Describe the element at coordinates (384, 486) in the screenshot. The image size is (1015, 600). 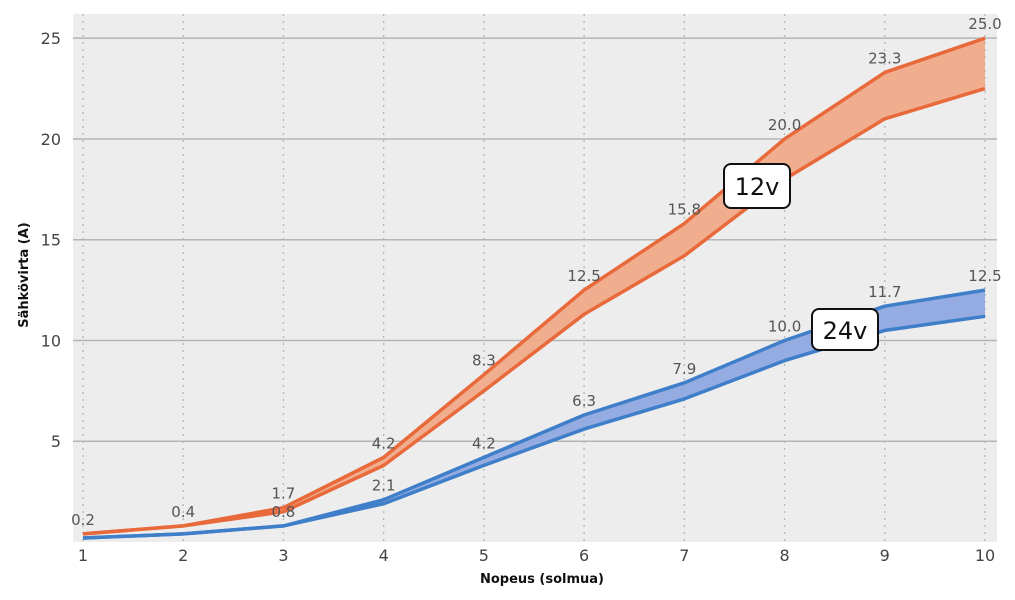
I see `data-label-24v: 2.1` at that location.